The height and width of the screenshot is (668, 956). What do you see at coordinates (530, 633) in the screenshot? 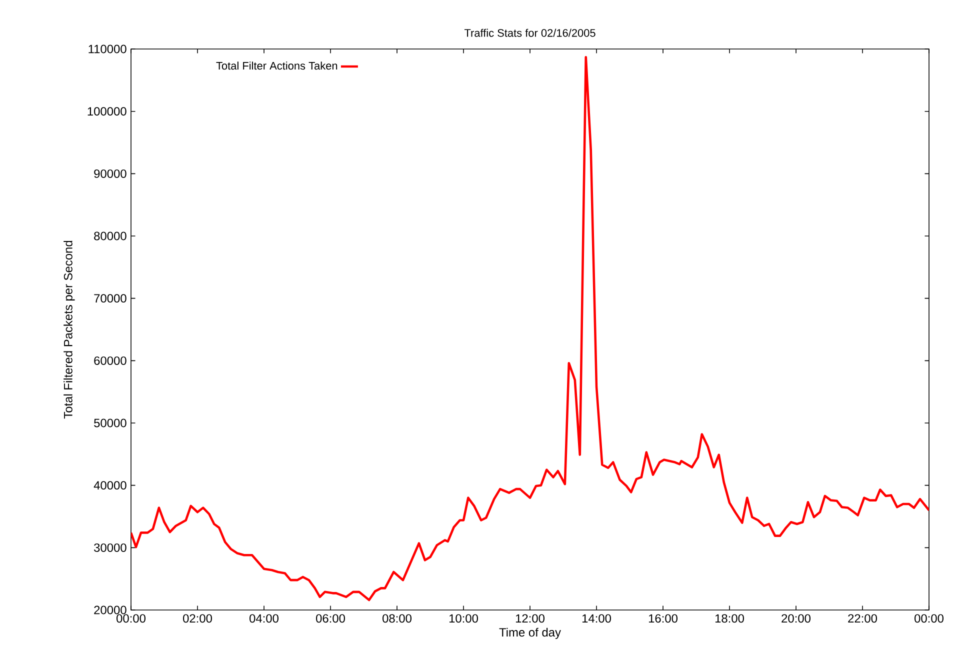
I see `x-axis-title: Time of day` at bounding box center [530, 633].